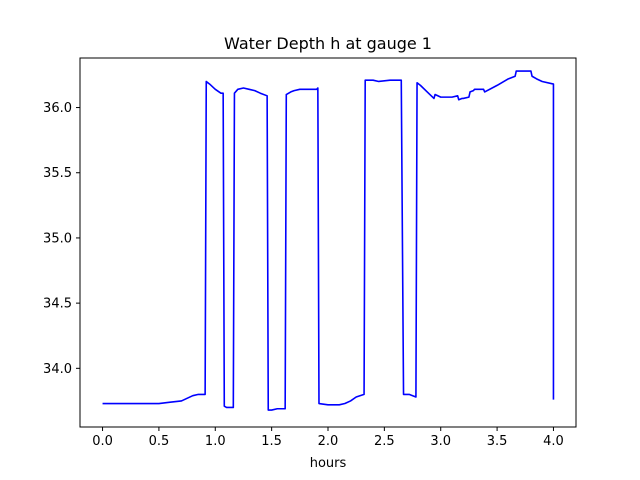 Image resolution: width=640 pixels, height=480 pixels. Describe the element at coordinates (328, 441) in the screenshot. I see `x-tick-label: 2.0` at that location.